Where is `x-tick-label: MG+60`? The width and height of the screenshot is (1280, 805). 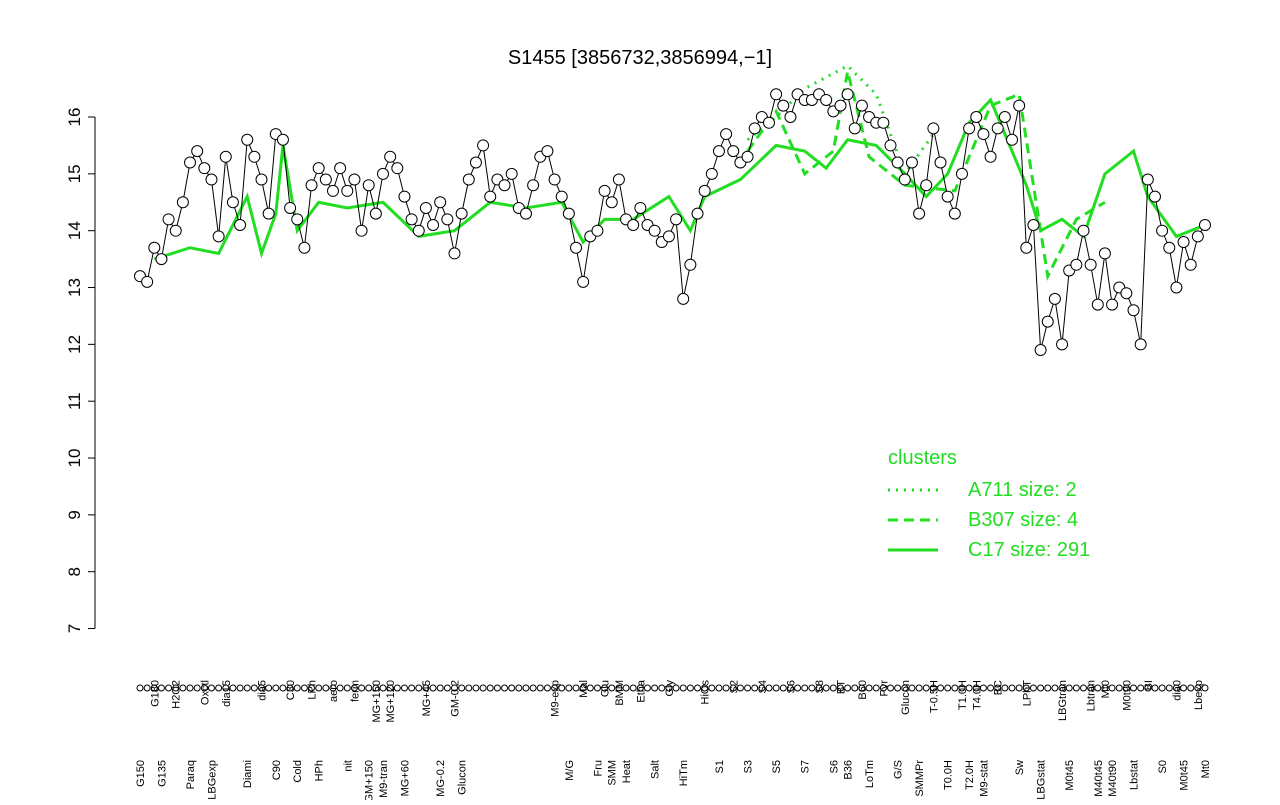 x-tick-label: MG+60 is located at coordinates (405, 778).